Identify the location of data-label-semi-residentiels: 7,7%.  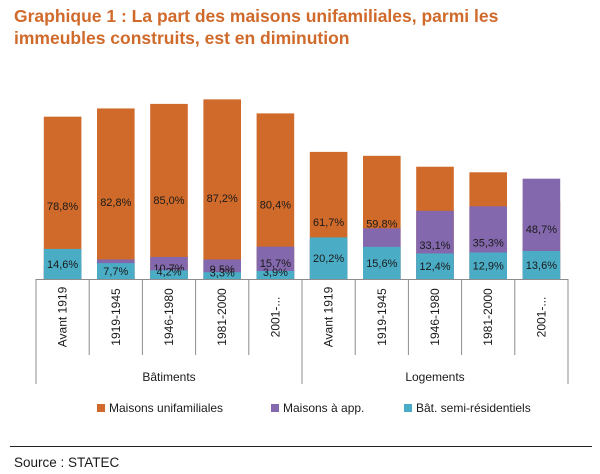
(115, 272).